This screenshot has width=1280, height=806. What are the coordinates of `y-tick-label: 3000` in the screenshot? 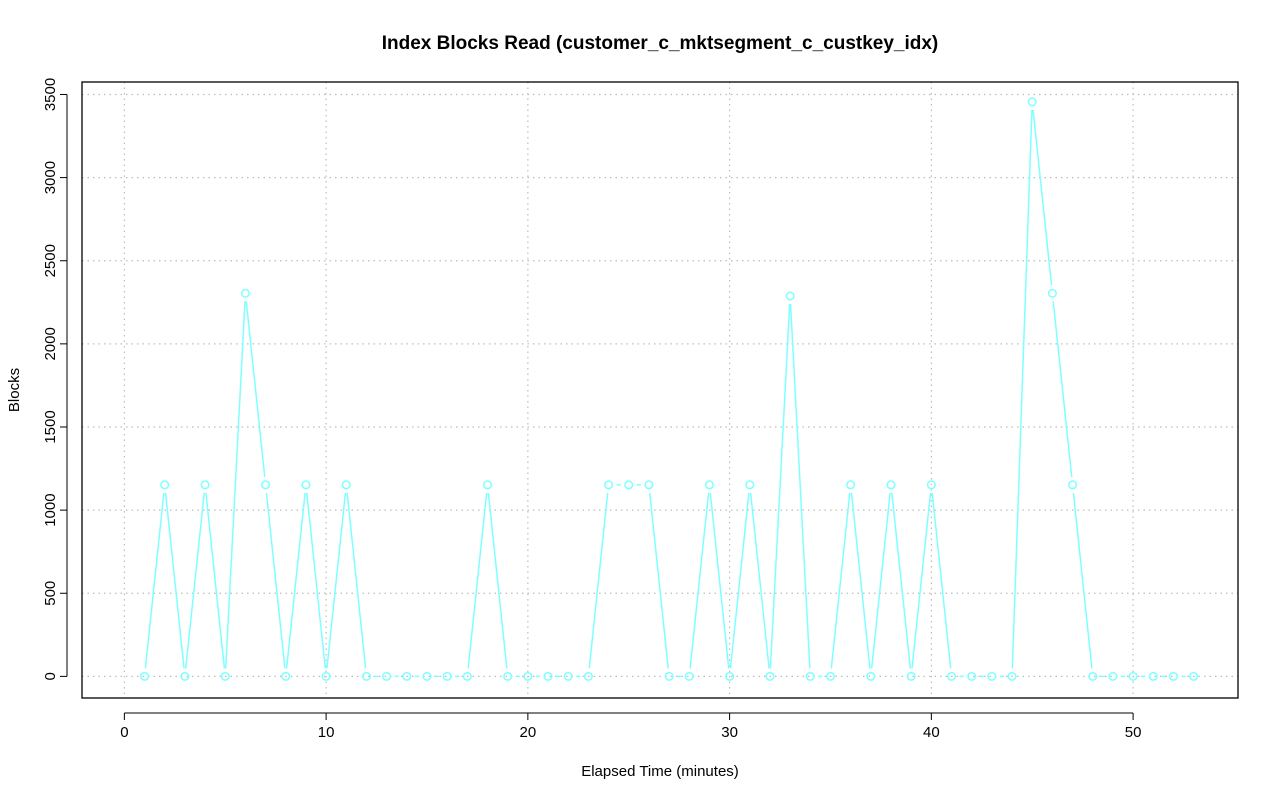 It's located at (50, 177).